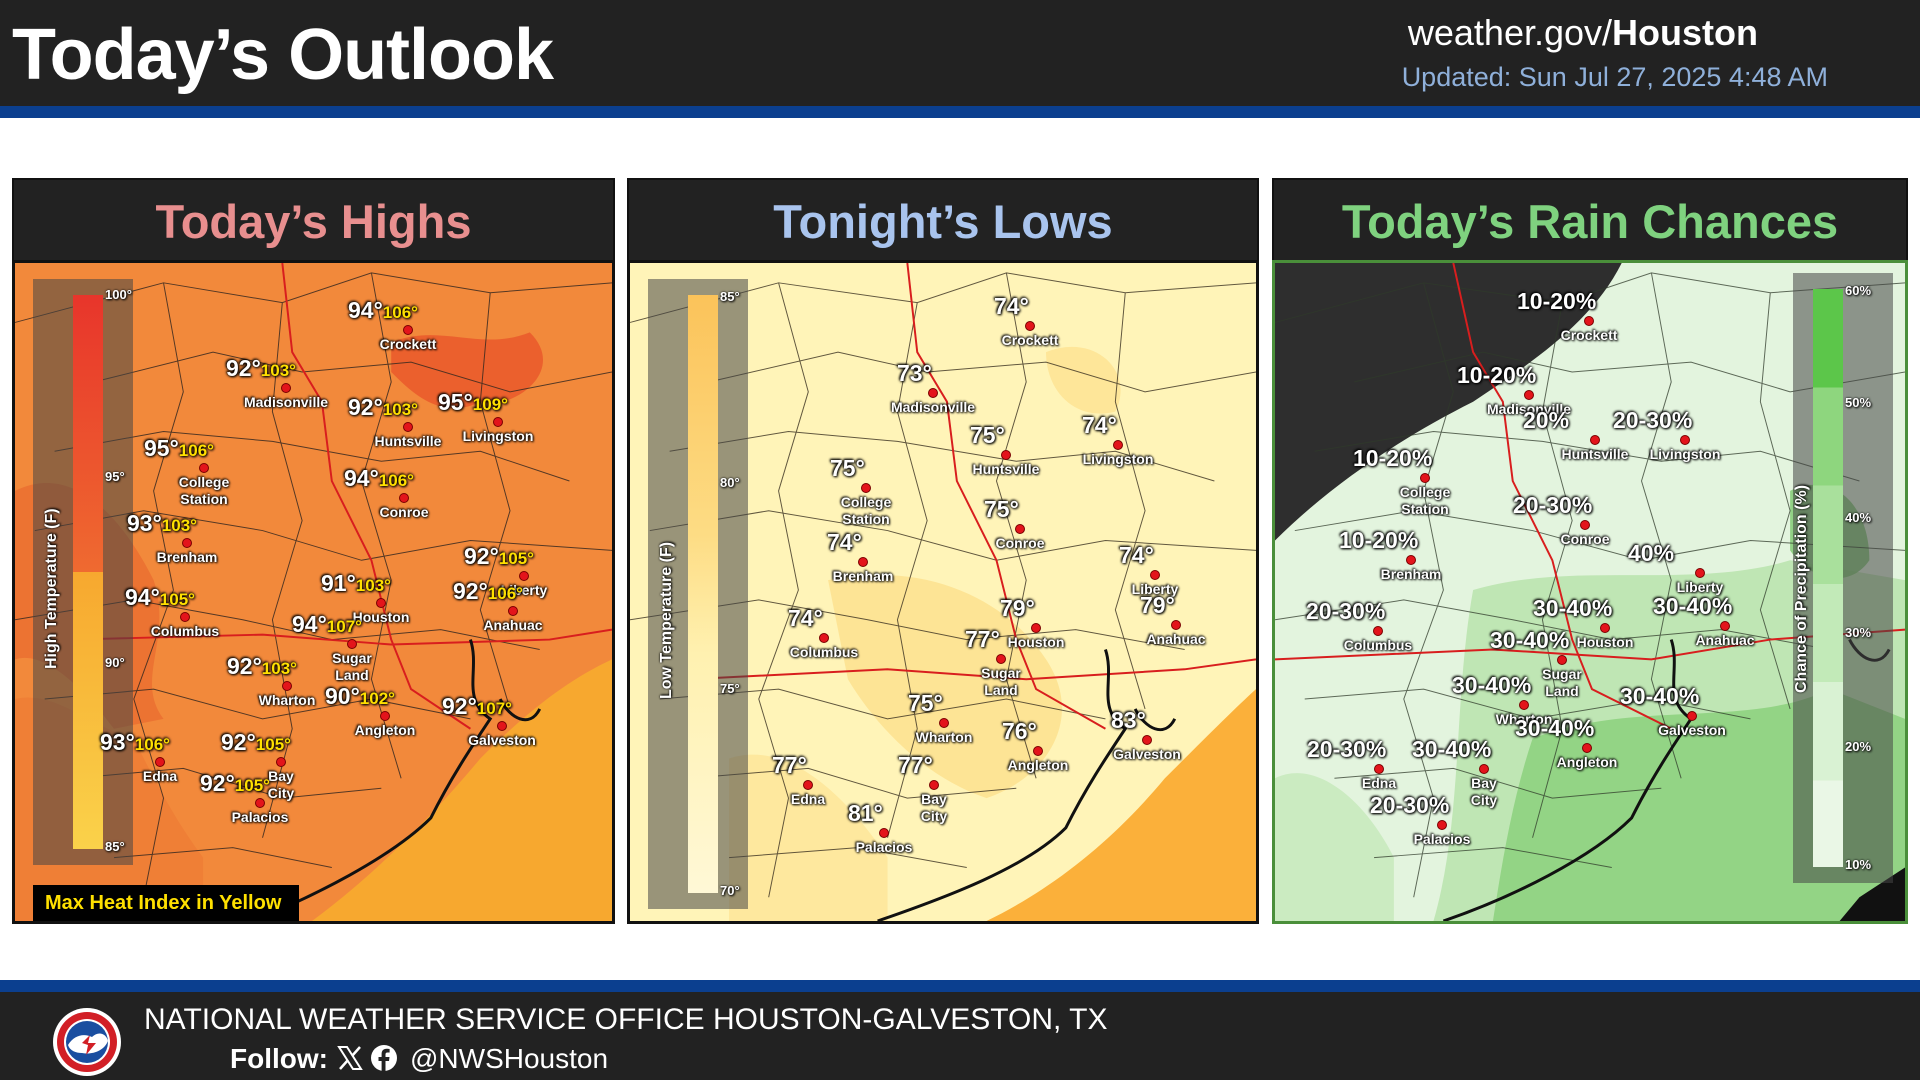 The width and height of the screenshot is (1920, 1080). Describe the element at coordinates (309, 624) in the screenshot. I see `high-temp: 94°` at that location.